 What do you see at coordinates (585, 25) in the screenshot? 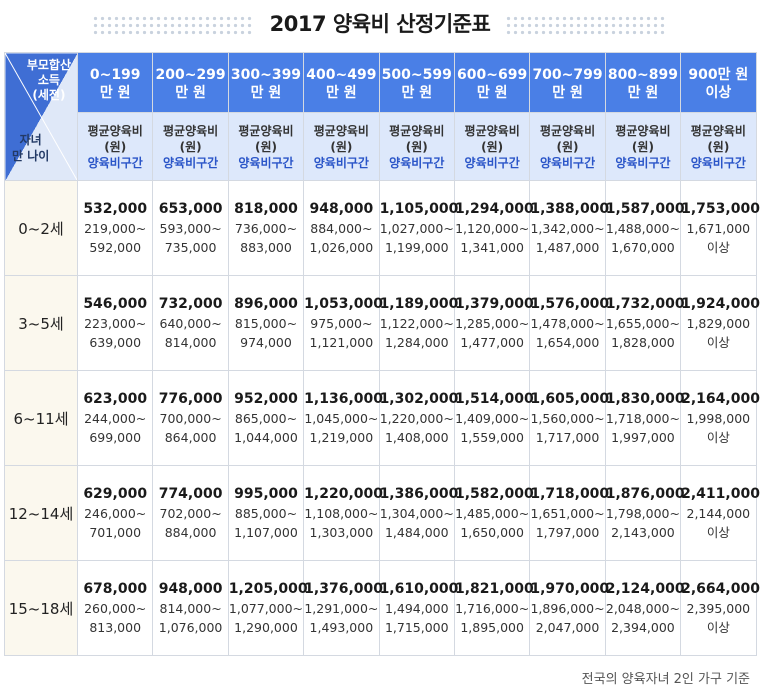
I see `title-dots-right` at bounding box center [585, 25].